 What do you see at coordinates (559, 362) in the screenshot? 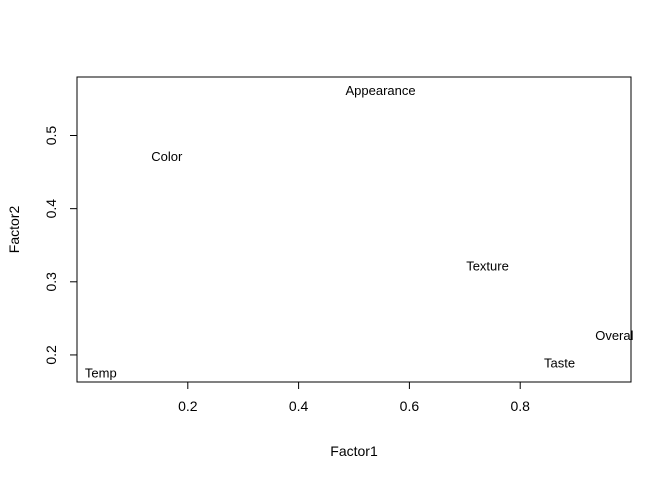
I see `point-label-taste: Taste` at bounding box center [559, 362].